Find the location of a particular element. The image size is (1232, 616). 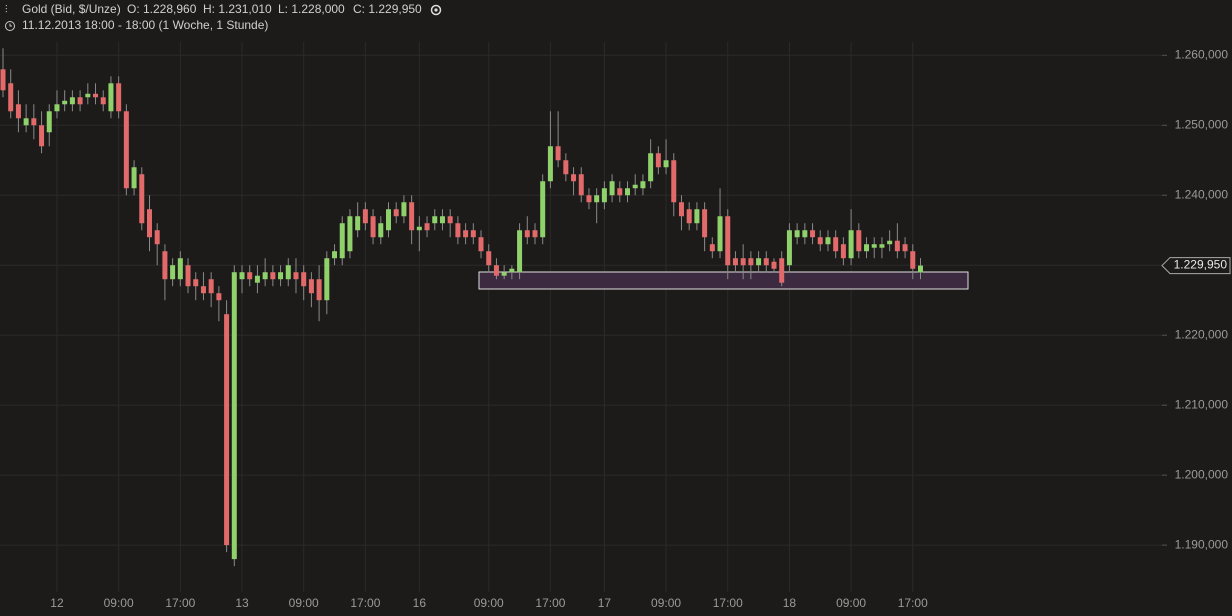

y-tick-label: 1.250,000 is located at coordinates (1202, 124).